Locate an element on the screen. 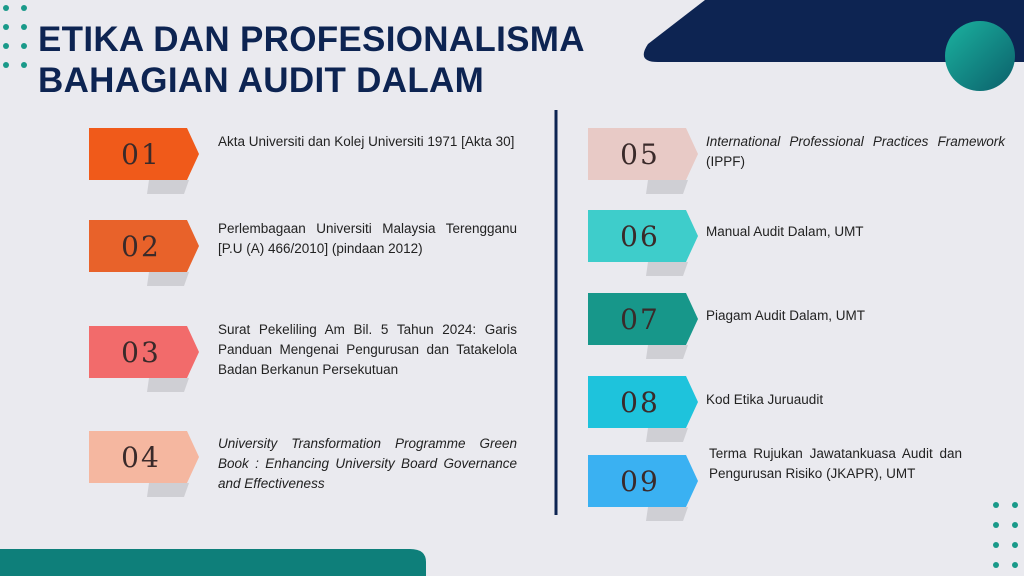  number-tag: 04 is located at coordinates (144, 464).